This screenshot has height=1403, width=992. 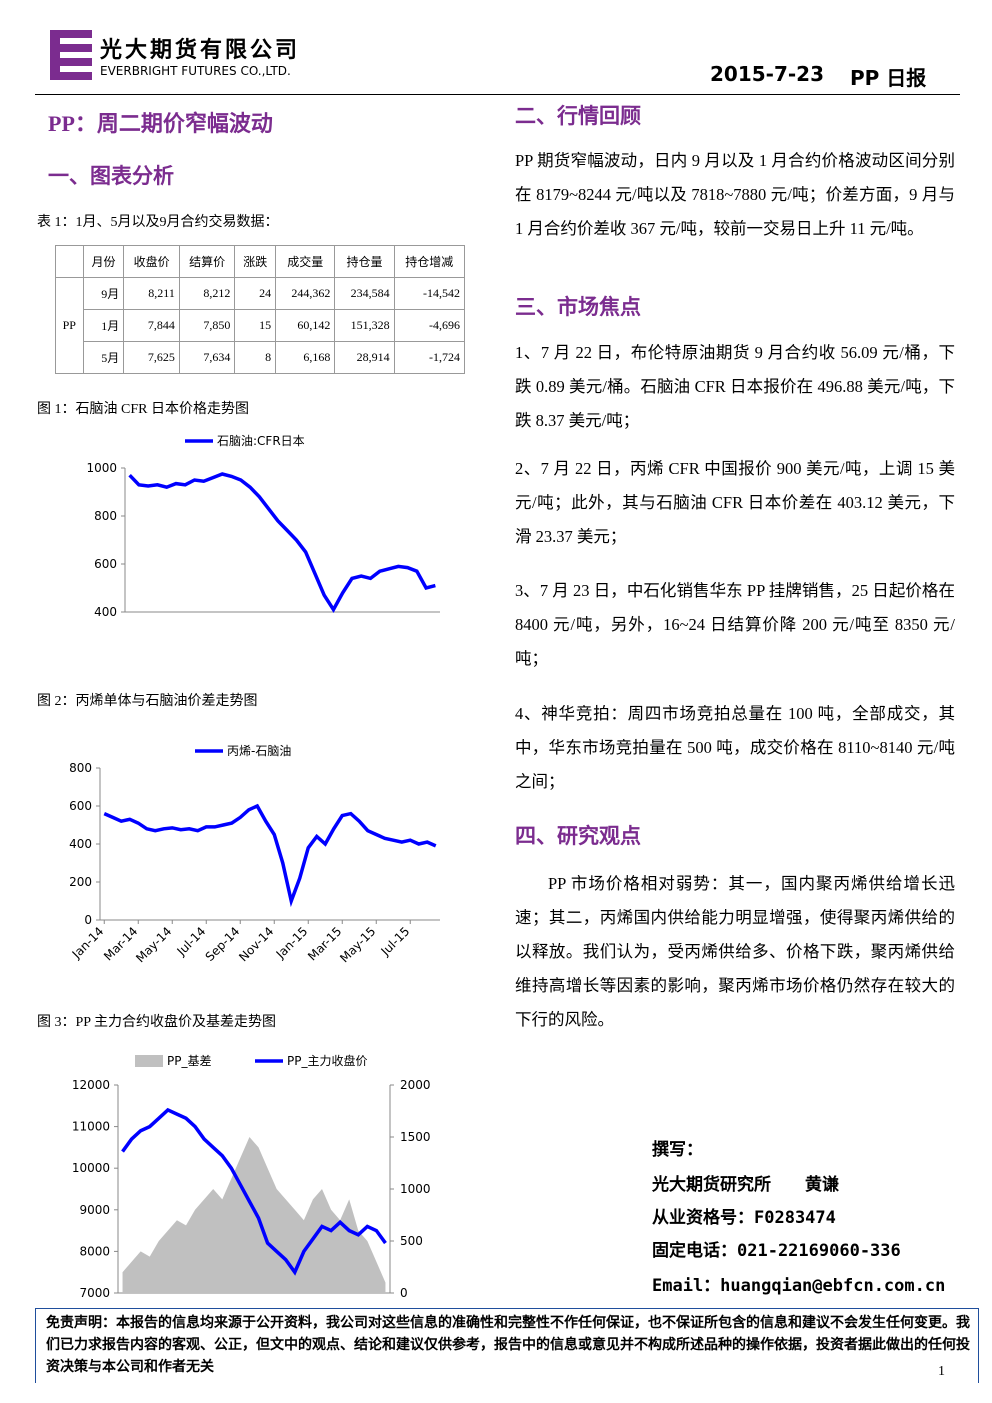 I want to click on header-cell: 成交量, so click(x=305, y=261).